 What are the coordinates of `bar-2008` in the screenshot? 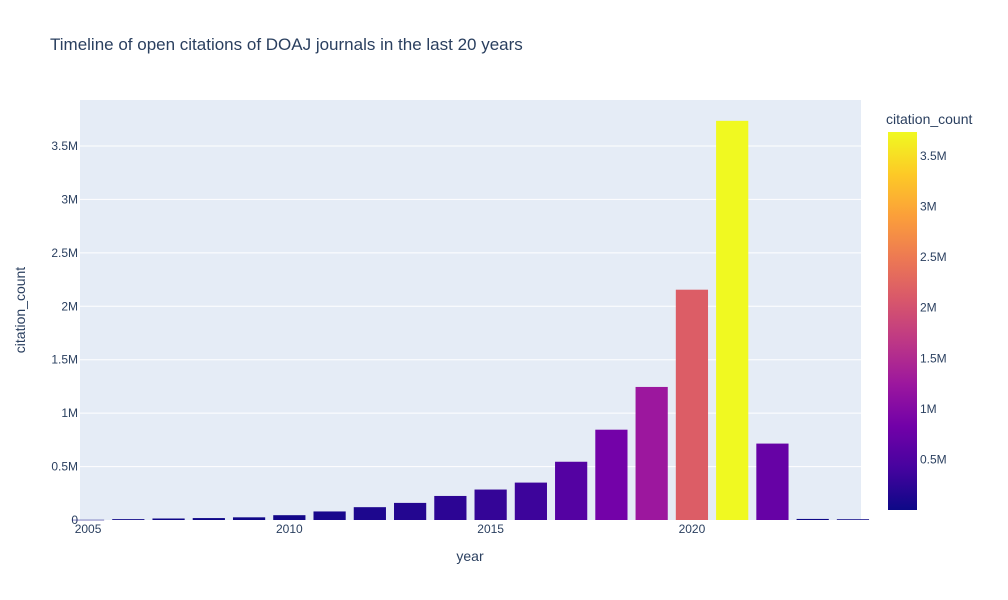 It's located at (208, 519).